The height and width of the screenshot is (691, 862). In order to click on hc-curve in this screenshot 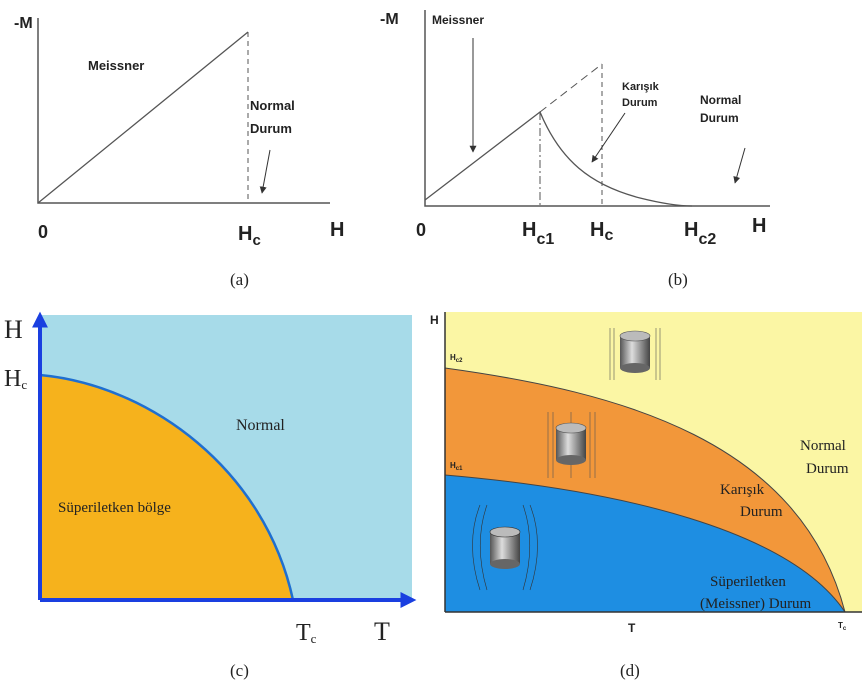, I will do `click(167, 487)`.